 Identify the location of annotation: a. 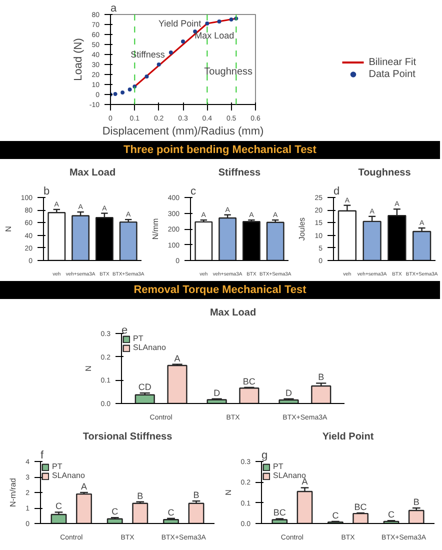
(114, 8).